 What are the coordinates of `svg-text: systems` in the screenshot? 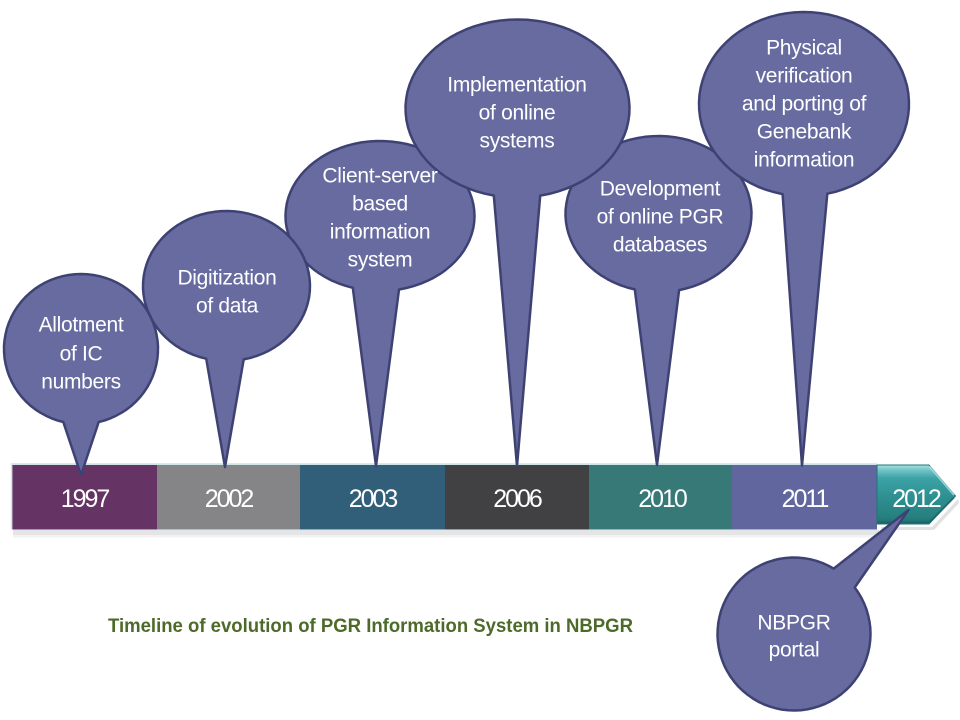 It's located at (517, 141).